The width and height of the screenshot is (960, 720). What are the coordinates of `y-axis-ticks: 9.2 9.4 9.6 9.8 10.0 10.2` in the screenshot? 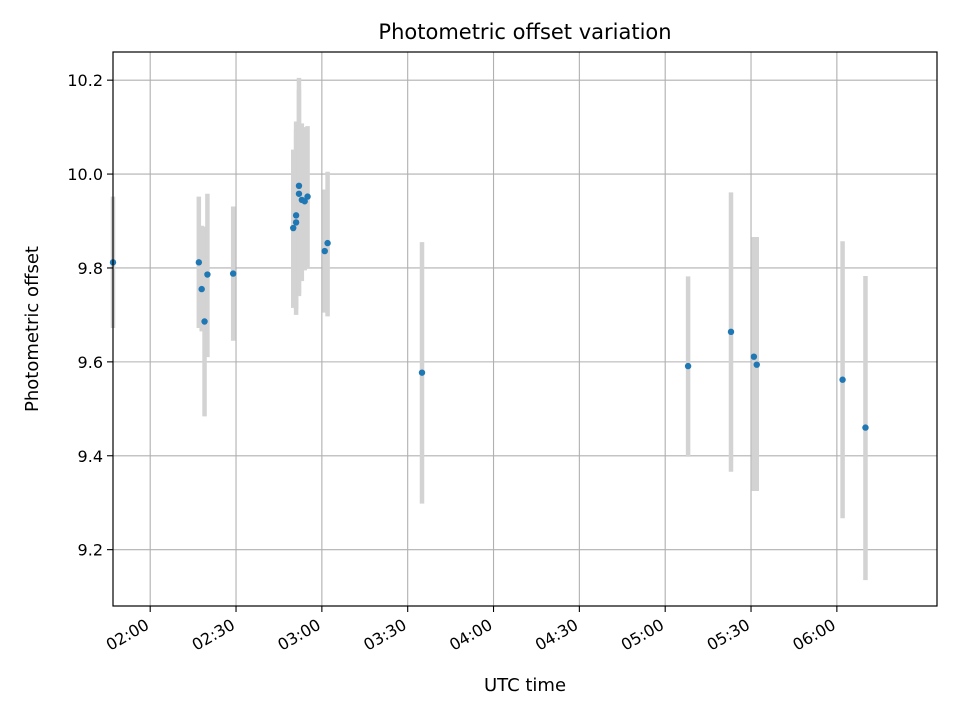 It's located at (90, 315).